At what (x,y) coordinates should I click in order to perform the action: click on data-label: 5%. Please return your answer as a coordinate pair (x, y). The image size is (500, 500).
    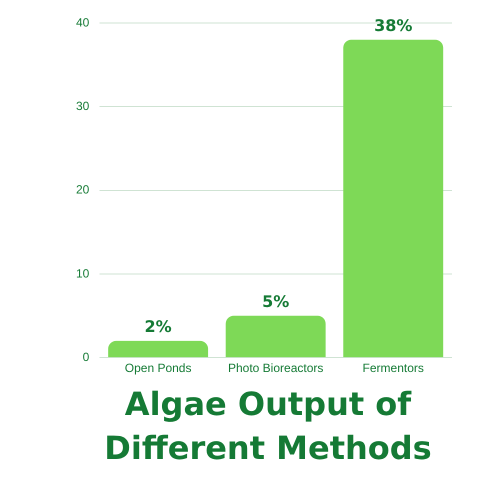
    Looking at the image, I should click on (276, 301).